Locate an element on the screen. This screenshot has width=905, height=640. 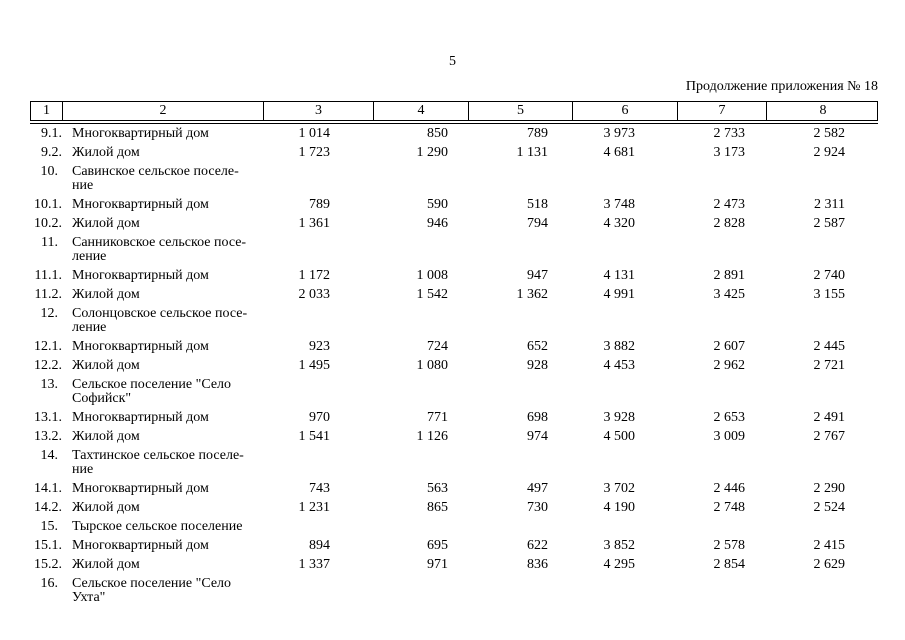
row-number: 10.1. is located at coordinates (48, 204).